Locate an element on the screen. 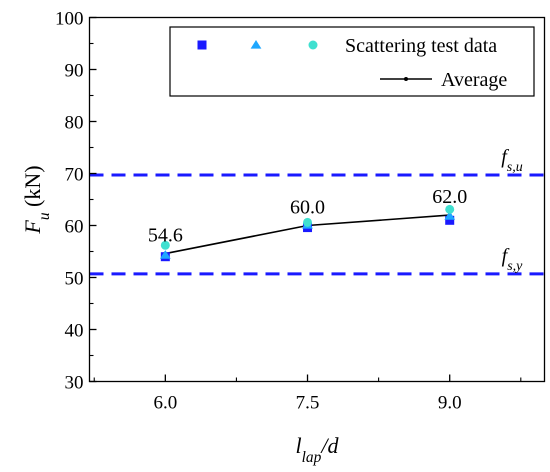 The image size is (550, 472). y-tick-label: 100 is located at coordinates (69, 19).